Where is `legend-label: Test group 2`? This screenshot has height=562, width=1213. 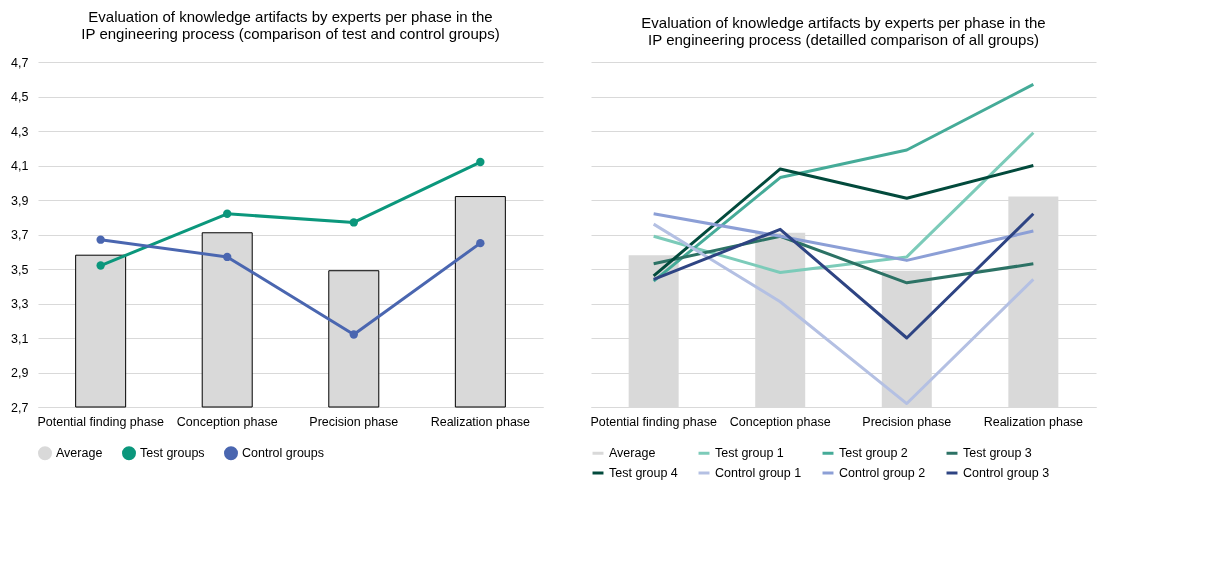
legend-label: Test group 2 is located at coordinates (873, 453).